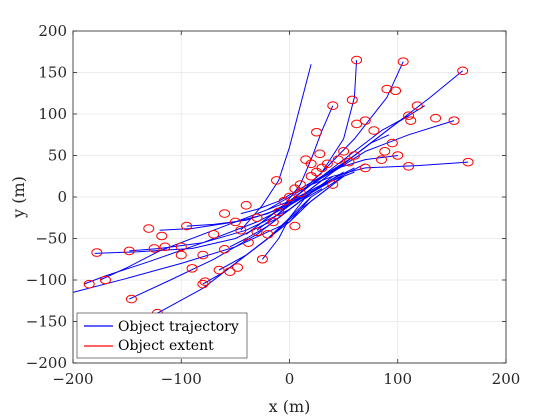 The width and height of the screenshot is (556, 417). I want to click on y-tick-label: 50, so click(57, 156).